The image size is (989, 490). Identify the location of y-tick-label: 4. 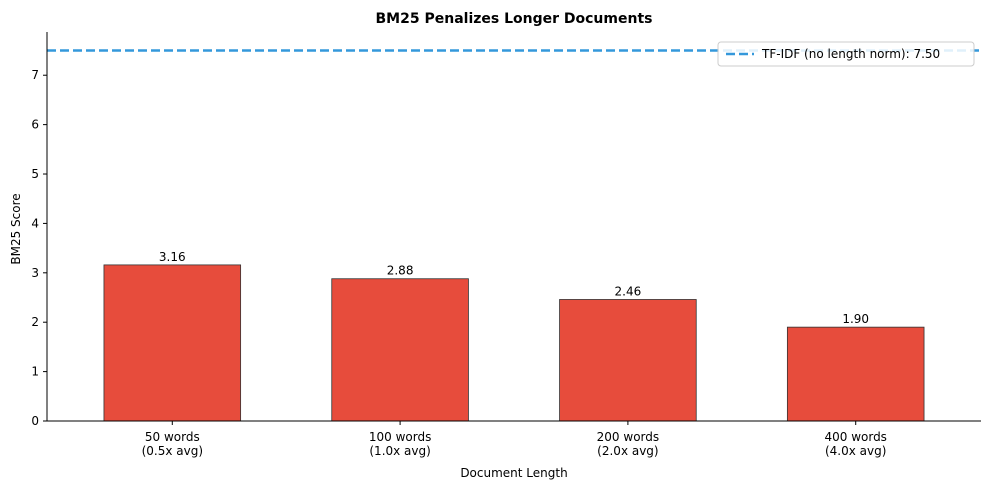
(35, 223).